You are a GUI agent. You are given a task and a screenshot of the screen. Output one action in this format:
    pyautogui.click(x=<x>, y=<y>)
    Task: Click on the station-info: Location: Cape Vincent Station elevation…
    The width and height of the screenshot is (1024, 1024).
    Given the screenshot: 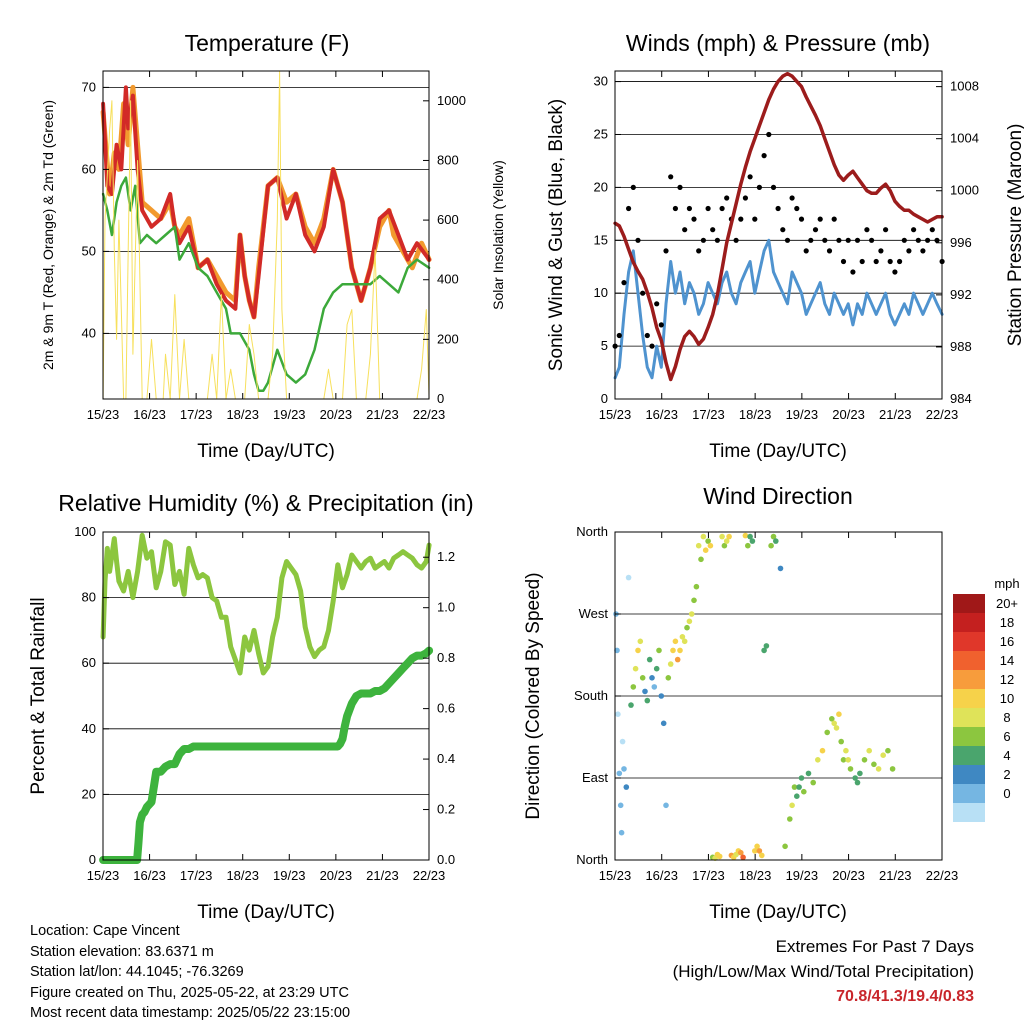 What is the action you would take?
    pyautogui.click(x=190, y=972)
    